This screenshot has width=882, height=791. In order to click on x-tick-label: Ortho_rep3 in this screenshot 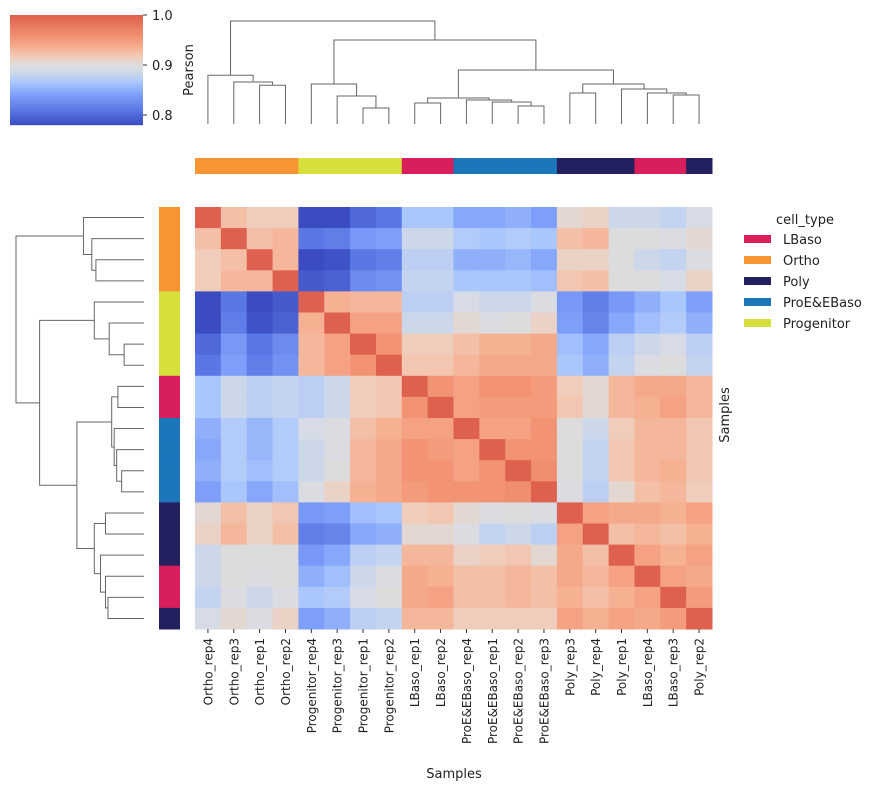, I will do `click(234, 671)`.